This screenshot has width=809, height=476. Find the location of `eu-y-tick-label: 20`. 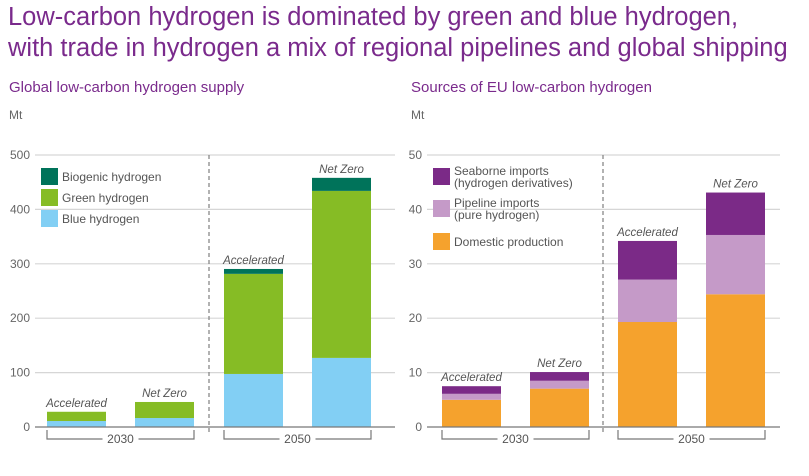

eu-y-tick-label: 20 is located at coordinates (416, 318).